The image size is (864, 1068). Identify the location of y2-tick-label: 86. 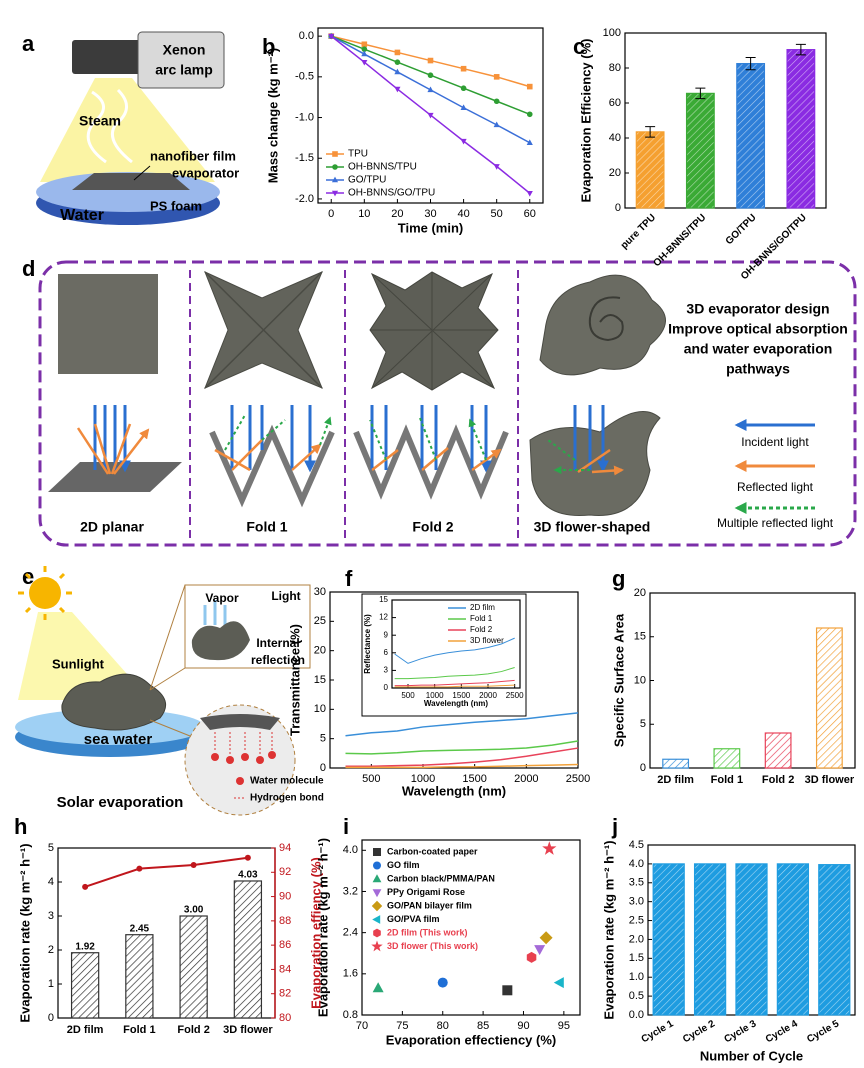
(285, 945).